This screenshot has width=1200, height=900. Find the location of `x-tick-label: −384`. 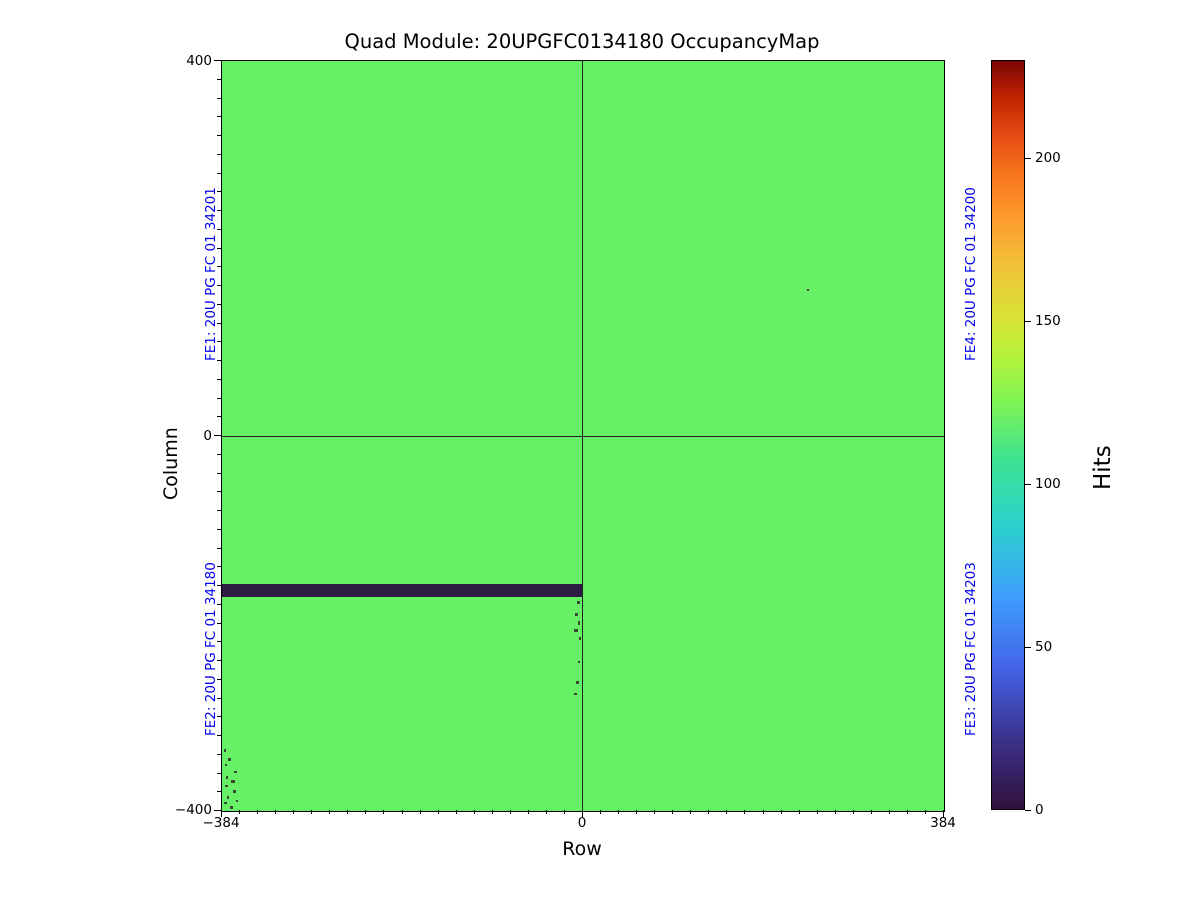

x-tick-label: −384 is located at coordinates (221, 823).